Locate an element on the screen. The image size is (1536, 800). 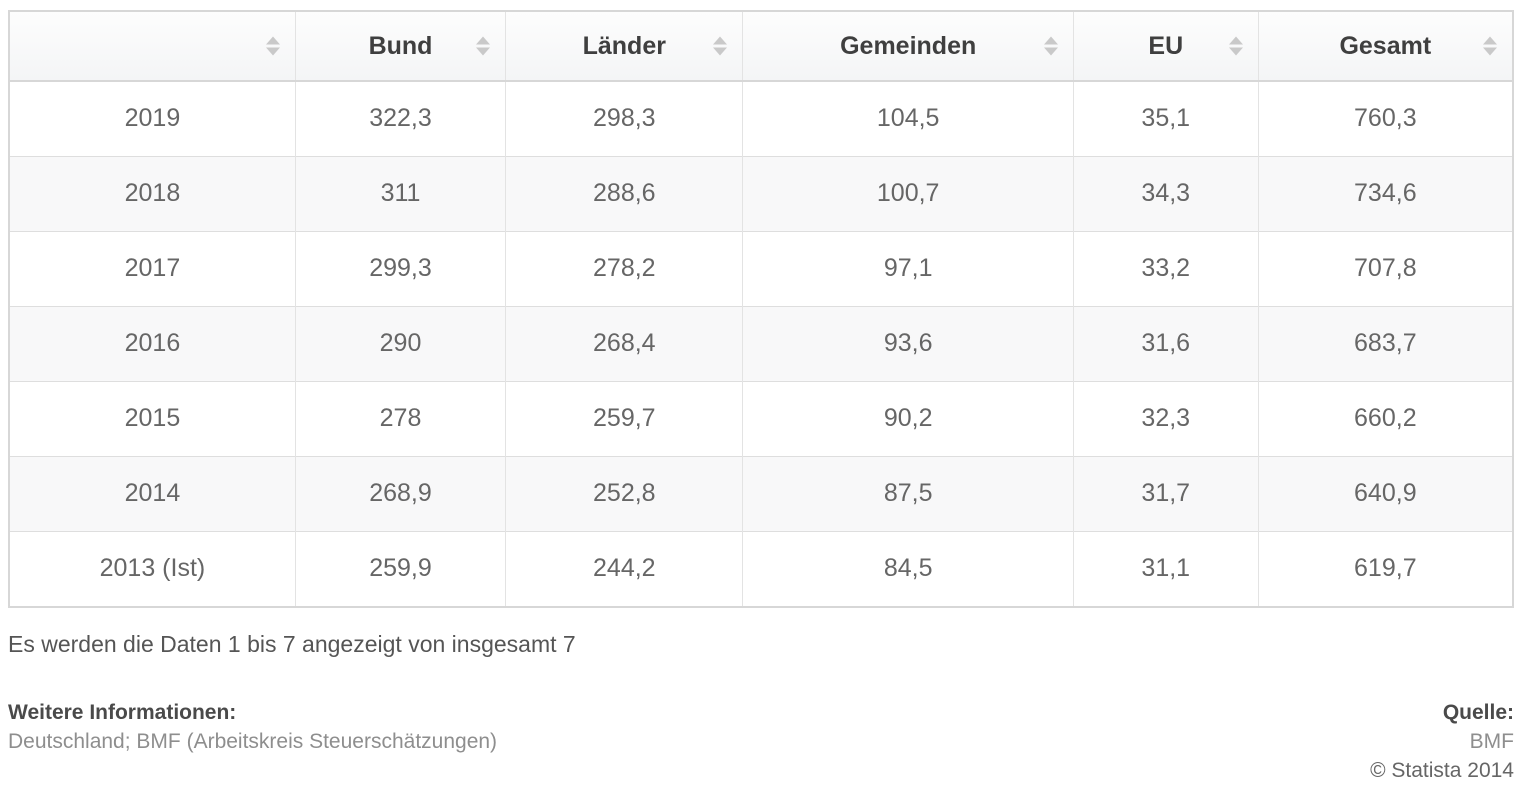
value-cell: 259,7 is located at coordinates (624, 418).